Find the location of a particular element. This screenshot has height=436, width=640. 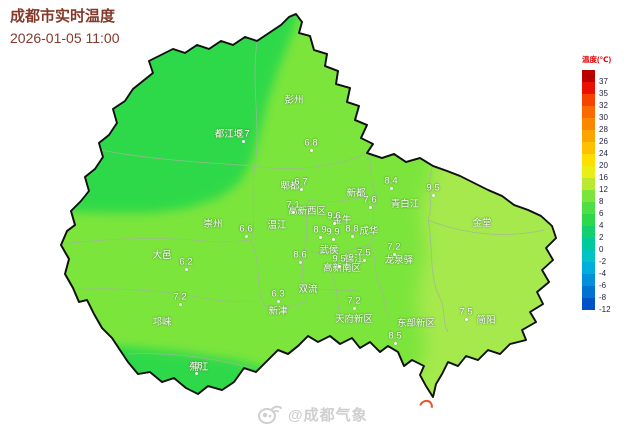

legend-row: 28 is located at coordinates (610, 126).